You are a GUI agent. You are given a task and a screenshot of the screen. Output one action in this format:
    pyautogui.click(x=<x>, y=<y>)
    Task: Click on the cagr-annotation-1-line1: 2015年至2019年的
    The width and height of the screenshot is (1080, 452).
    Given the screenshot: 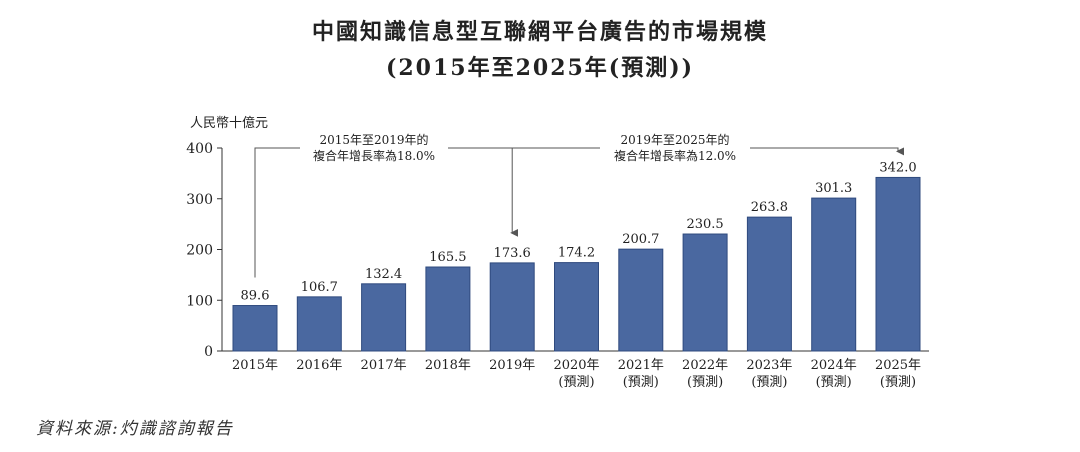 What is the action you would take?
    pyautogui.click(x=373, y=139)
    